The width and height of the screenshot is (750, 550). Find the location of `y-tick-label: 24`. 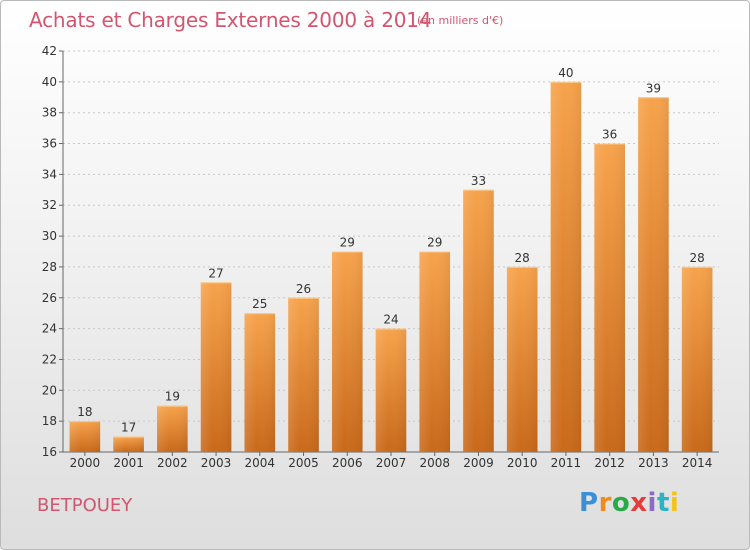

y-tick-label: 24 is located at coordinates (49, 329).